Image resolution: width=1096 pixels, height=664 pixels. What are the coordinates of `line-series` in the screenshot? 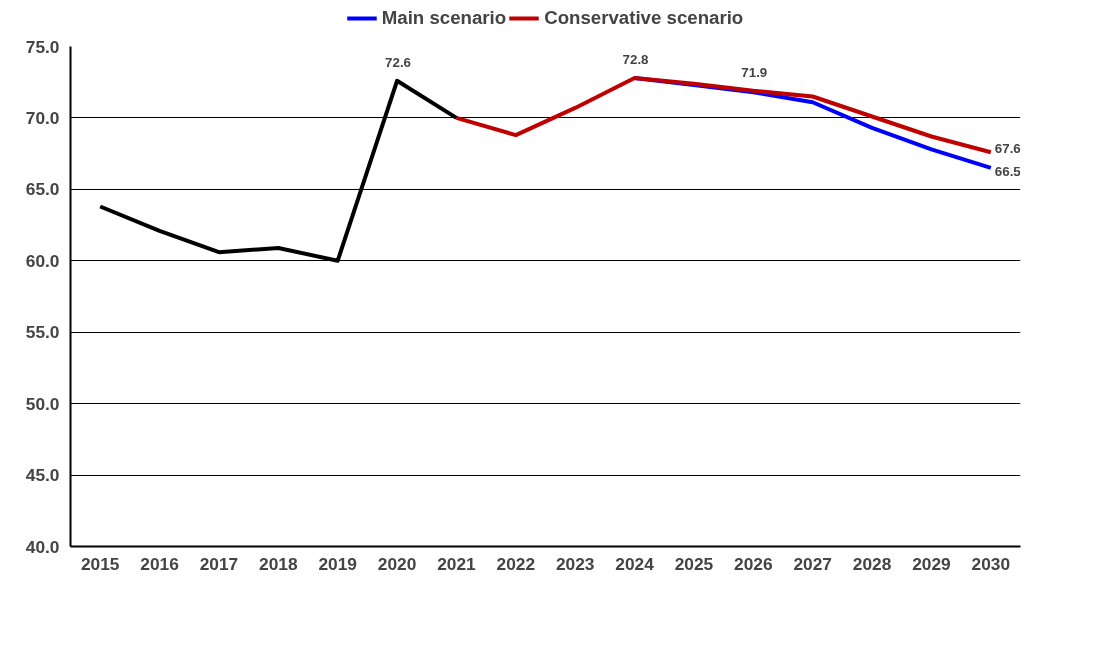 It's located at (723, 115).